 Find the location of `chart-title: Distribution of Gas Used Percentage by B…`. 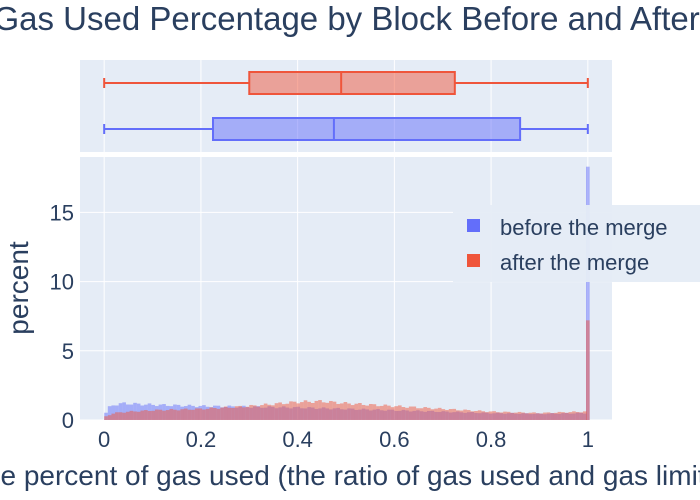

chart-title: Distribution of Gas Used Percentage by B… is located at coordinates (350, 18).